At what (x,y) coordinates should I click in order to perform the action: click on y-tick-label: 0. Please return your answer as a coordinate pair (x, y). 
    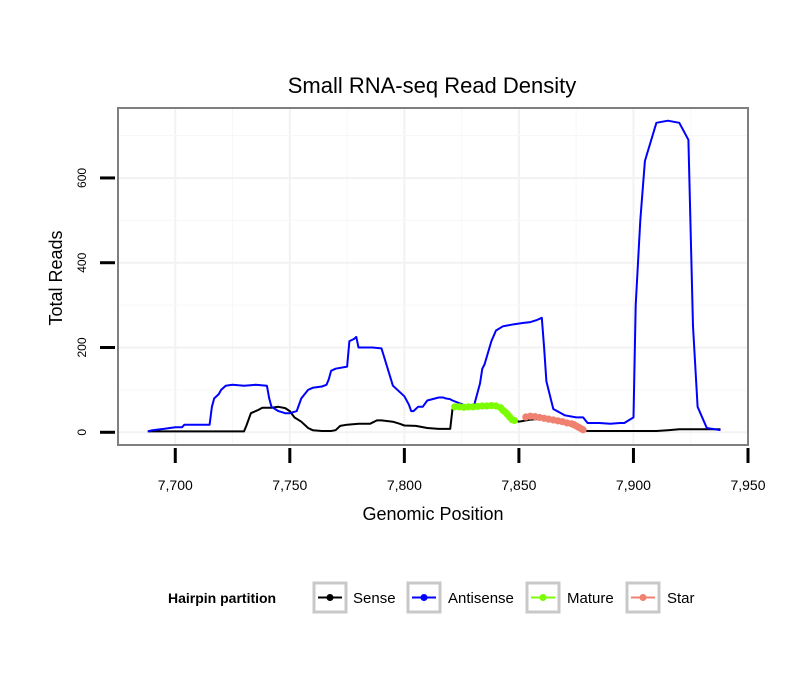
    Looking at the image, I should click on (82, 432).